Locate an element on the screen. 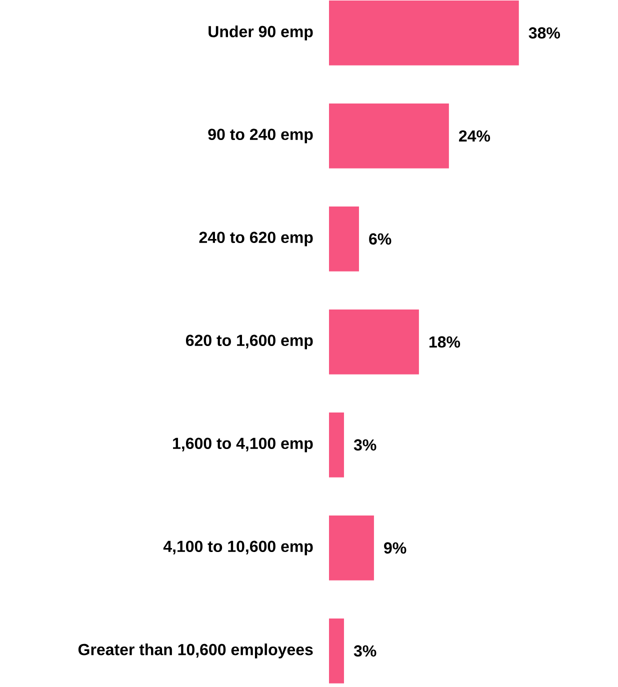  y-tick-label: Greater than 10,600 employees is located at coordinates (195, 651).